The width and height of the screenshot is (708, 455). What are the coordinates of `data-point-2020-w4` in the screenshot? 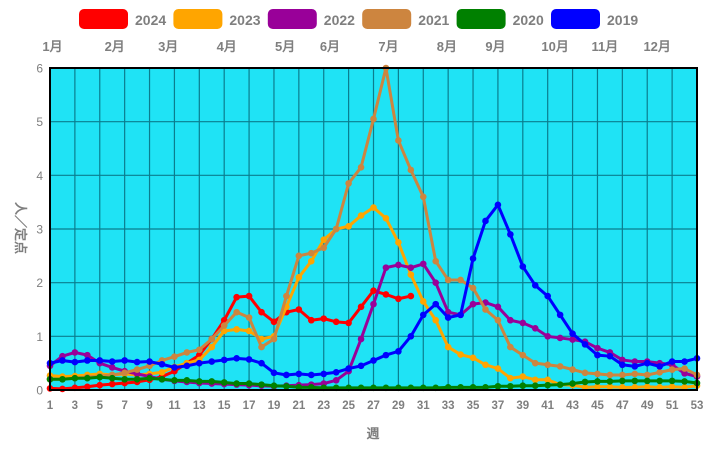 It's located at (87, 378).